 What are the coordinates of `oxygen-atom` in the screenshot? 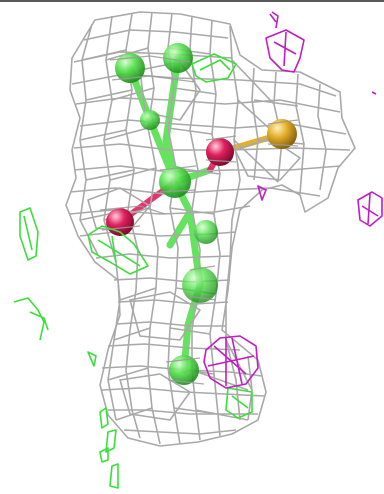 It's located at (220, 152).